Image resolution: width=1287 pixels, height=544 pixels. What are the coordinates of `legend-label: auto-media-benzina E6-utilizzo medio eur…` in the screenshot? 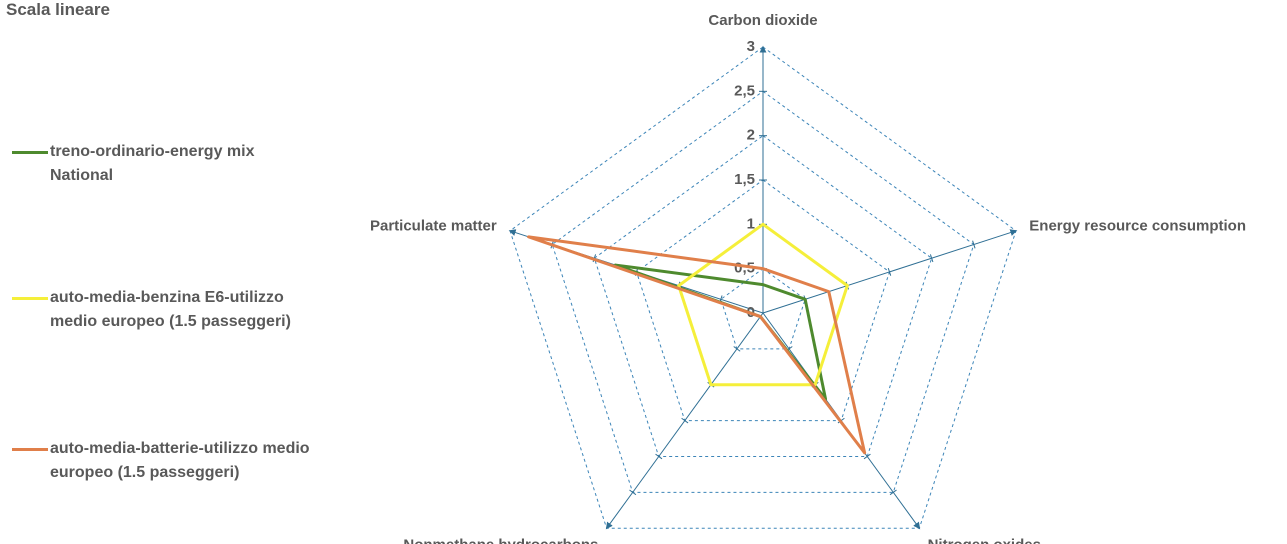 It's located at (170, 309).